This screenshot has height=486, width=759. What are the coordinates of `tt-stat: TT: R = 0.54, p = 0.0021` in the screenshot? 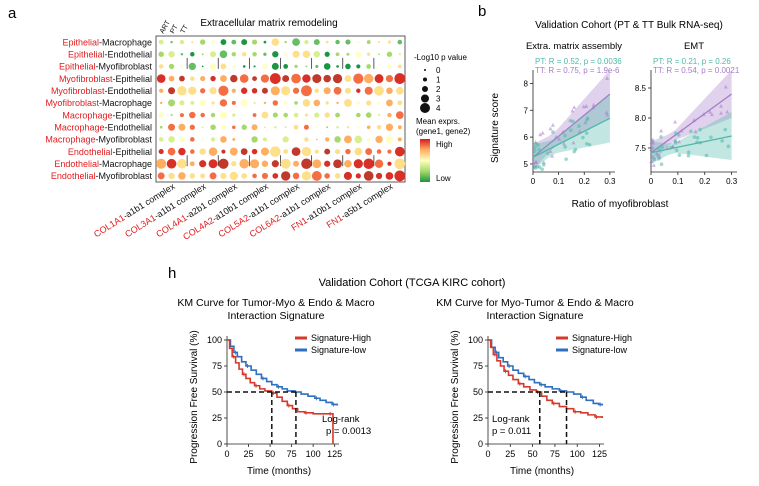 It's located at (696, 70).